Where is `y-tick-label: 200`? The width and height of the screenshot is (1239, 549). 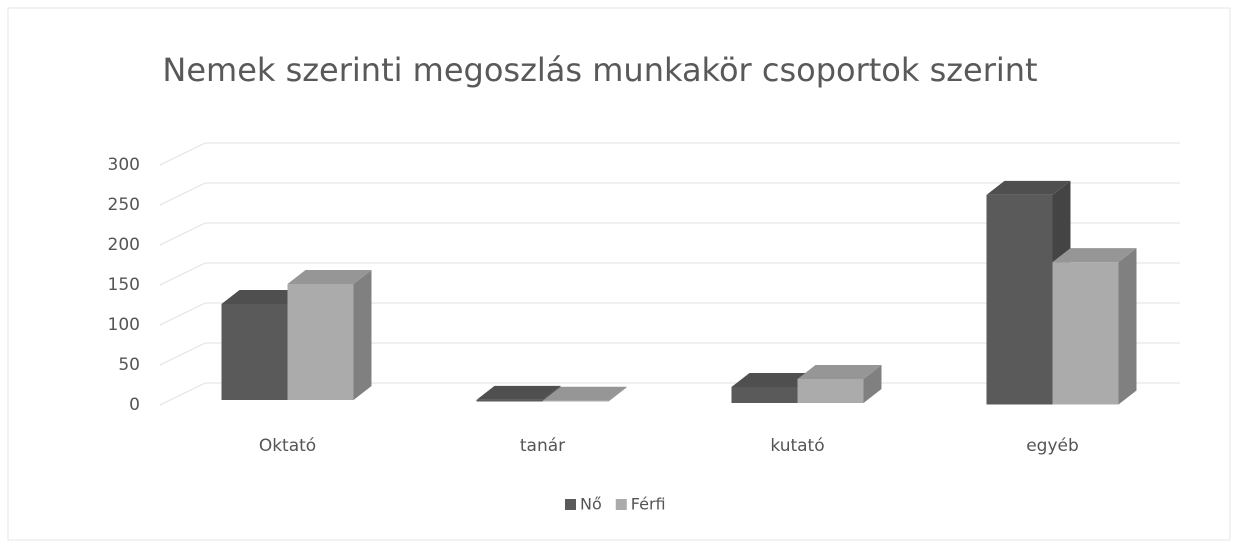 y-tick-label: 200 is located at coordinates (124, 245).